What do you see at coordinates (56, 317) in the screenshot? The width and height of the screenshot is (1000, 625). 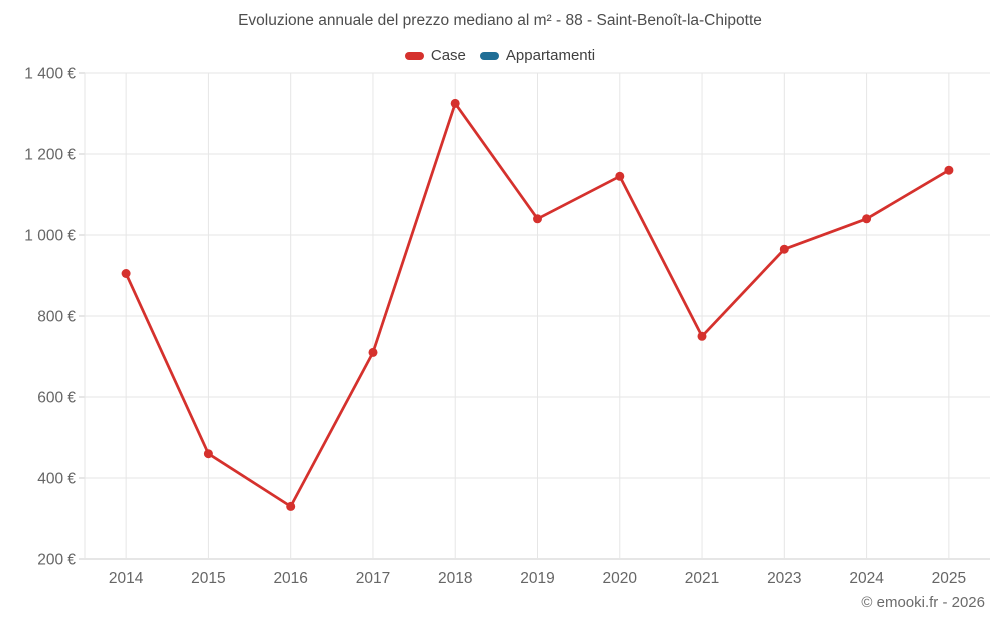 I see `y-tick-label: 800 €` at bounding box center [56, 317].